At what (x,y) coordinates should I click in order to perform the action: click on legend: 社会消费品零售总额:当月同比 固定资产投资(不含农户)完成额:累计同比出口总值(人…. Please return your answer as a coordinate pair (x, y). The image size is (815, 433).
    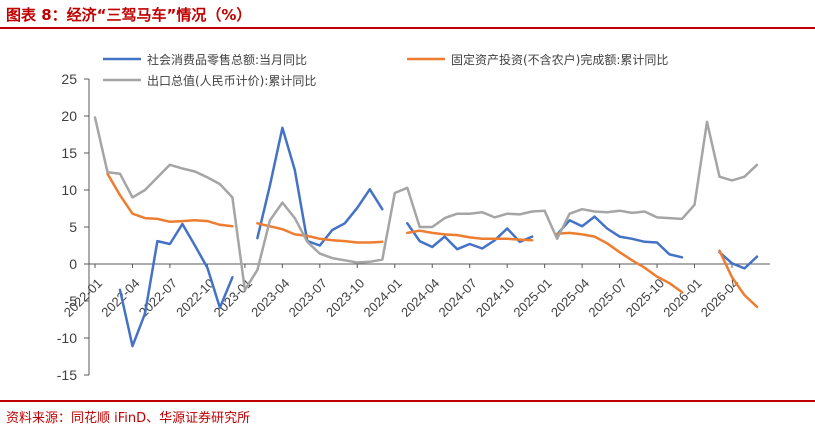
    Looking at the image, I should click on (385, 70).